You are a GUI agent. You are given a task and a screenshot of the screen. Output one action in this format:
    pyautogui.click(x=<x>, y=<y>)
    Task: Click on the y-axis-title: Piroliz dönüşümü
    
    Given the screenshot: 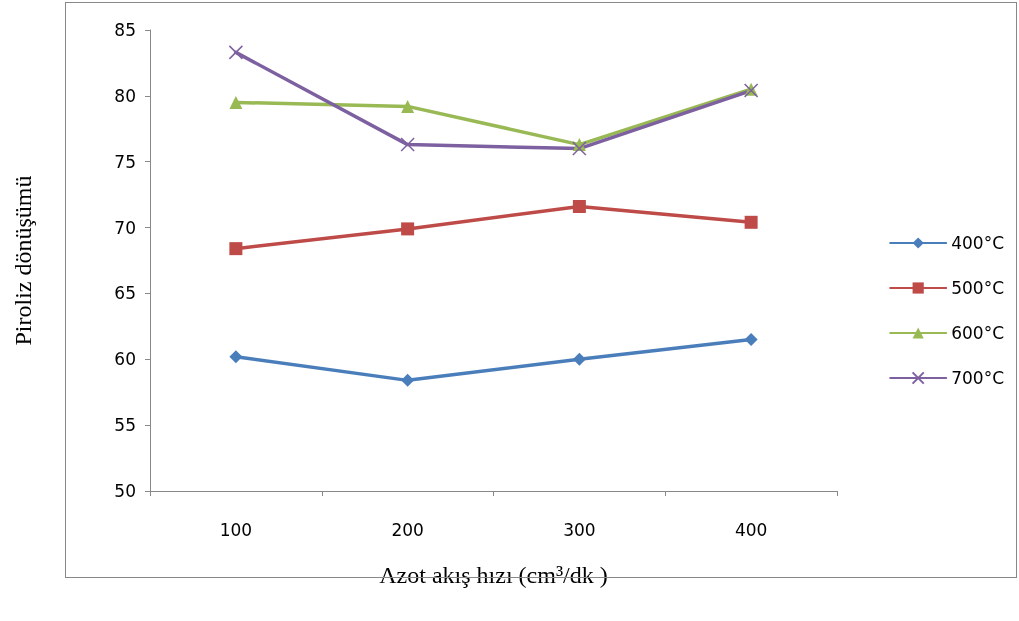 What is the action you would take?
    pyautogui.click(x=23, y=260)
    